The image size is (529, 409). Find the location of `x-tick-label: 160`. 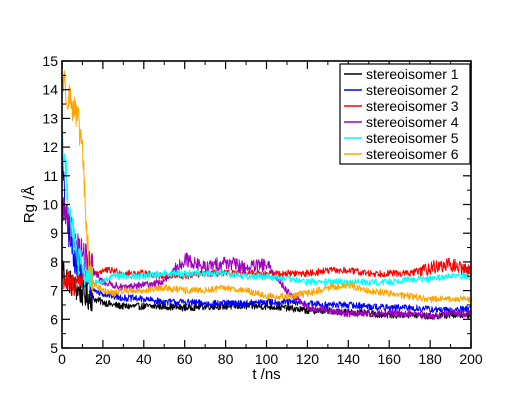

x-tick-label: 160 is located at coordinates (390, 359).